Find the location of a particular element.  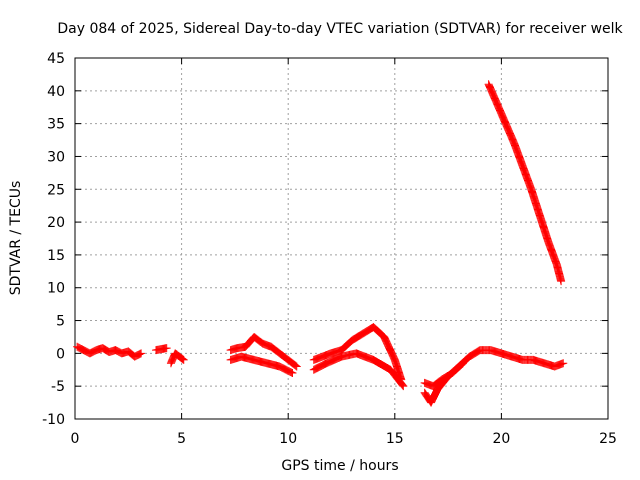

y-tick-label: 40 is located at coordinates (56, 92).